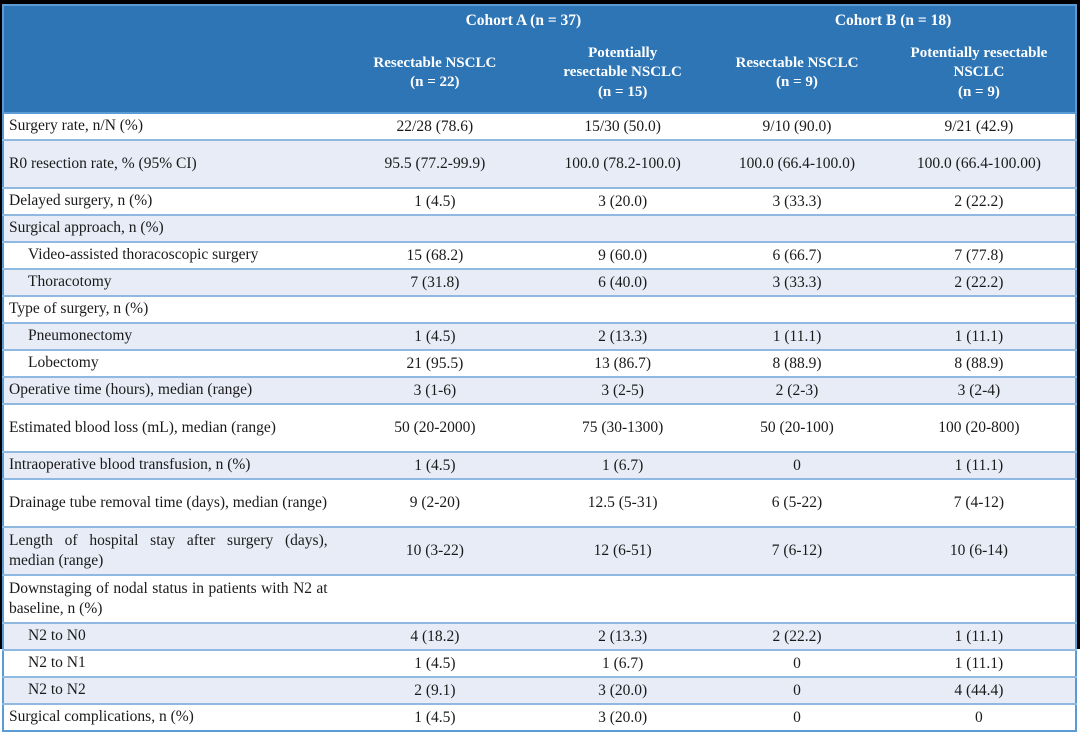  What do you see at coordinates (169, 717) in the screenshot?
I see `row-label: Surgical complications, n (%)` at bounding box center [169, 717].